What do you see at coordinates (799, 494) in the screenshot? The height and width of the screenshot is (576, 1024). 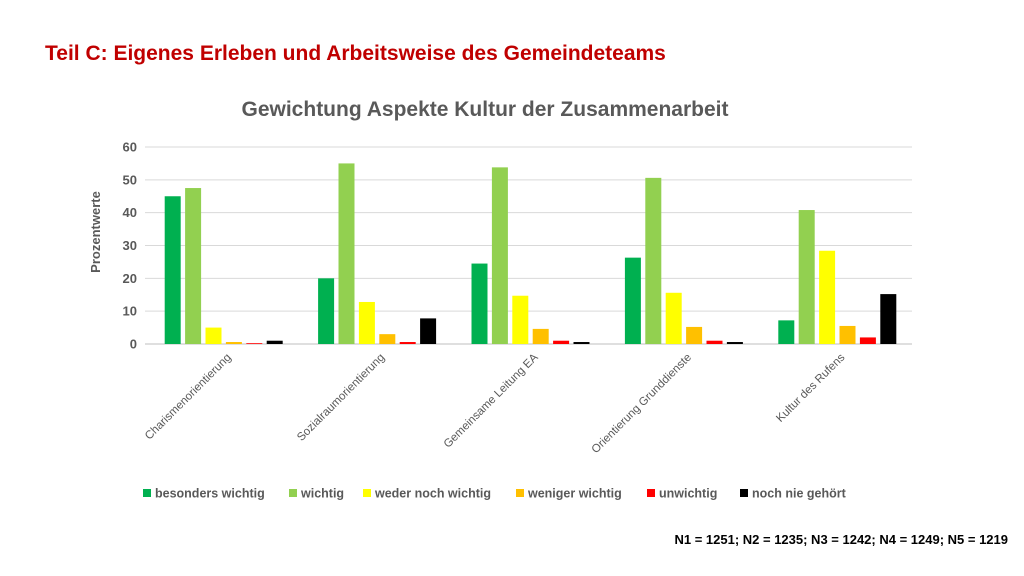 I see `legend-label: noch nie gehört` at bounding box center [799, 494].